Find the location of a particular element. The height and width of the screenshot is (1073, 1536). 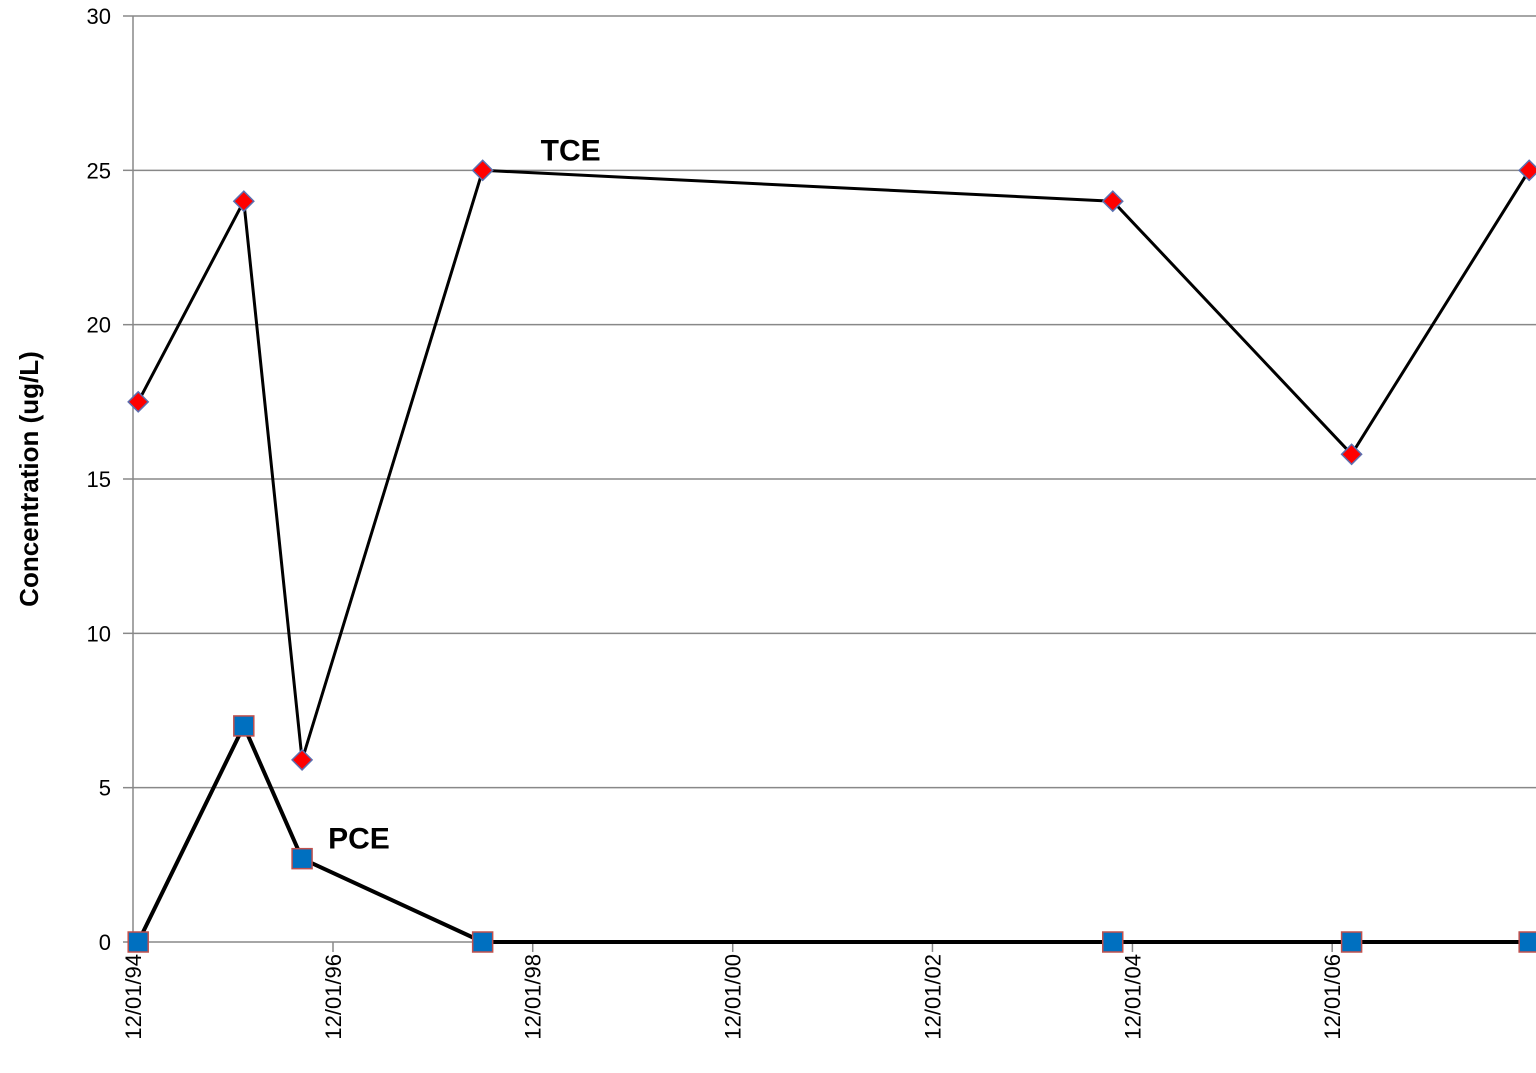

x-tick-label: 12/01/04 is located at coordinates (1132, 997).